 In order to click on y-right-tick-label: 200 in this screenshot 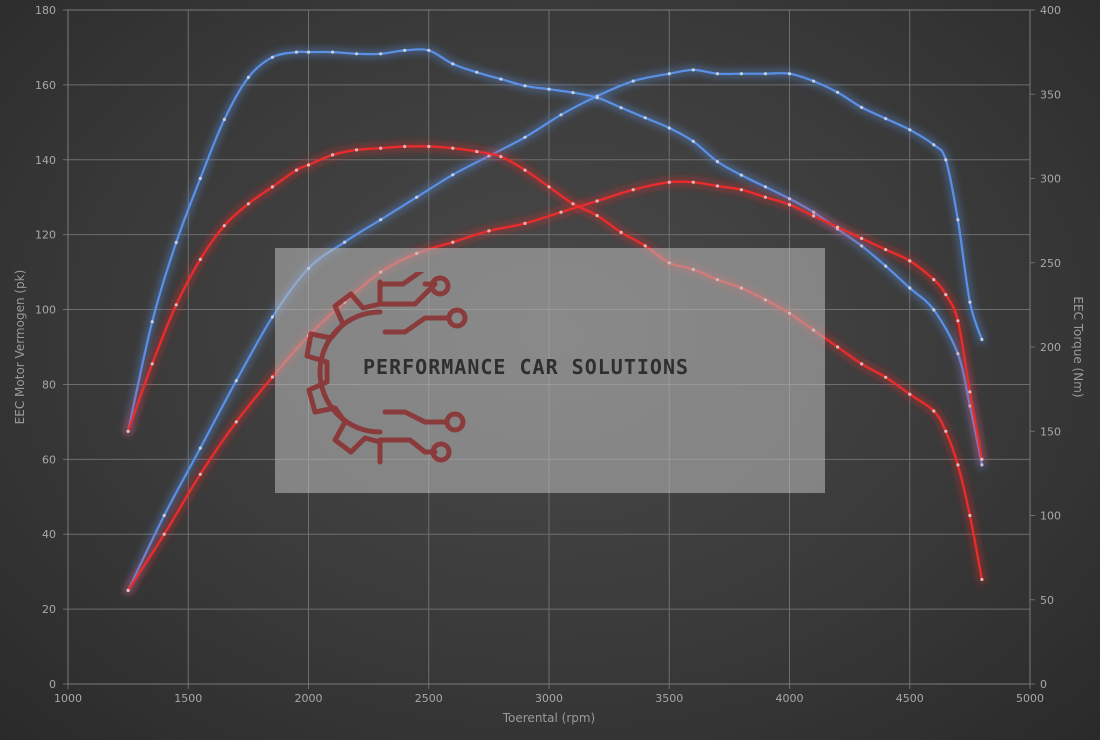, I will do `click(1050, 347)`.